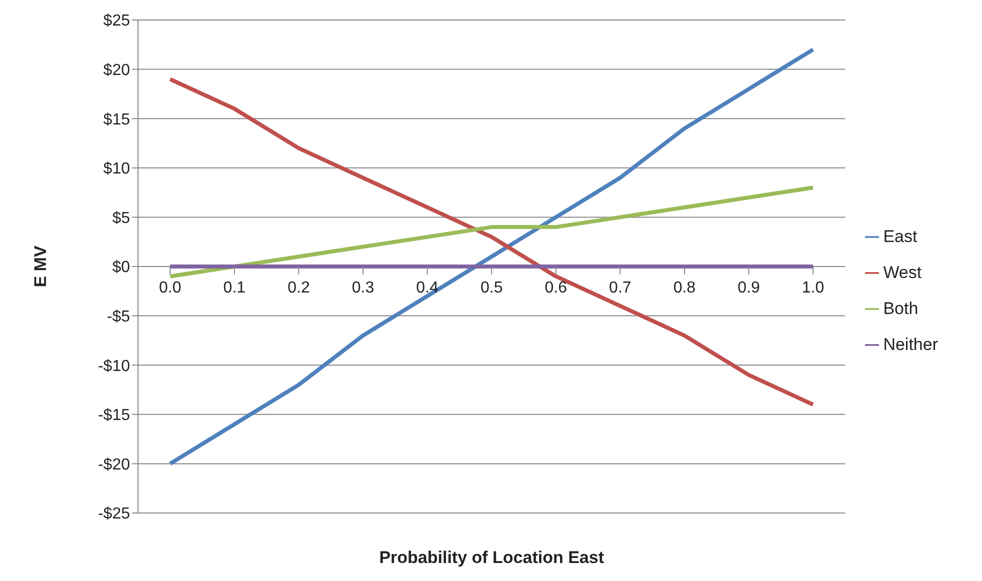  What do you see at coordinates (556, 288) in the screenshot?
I see `x-tick-label: 0.6` at bounding box center [556, 288].